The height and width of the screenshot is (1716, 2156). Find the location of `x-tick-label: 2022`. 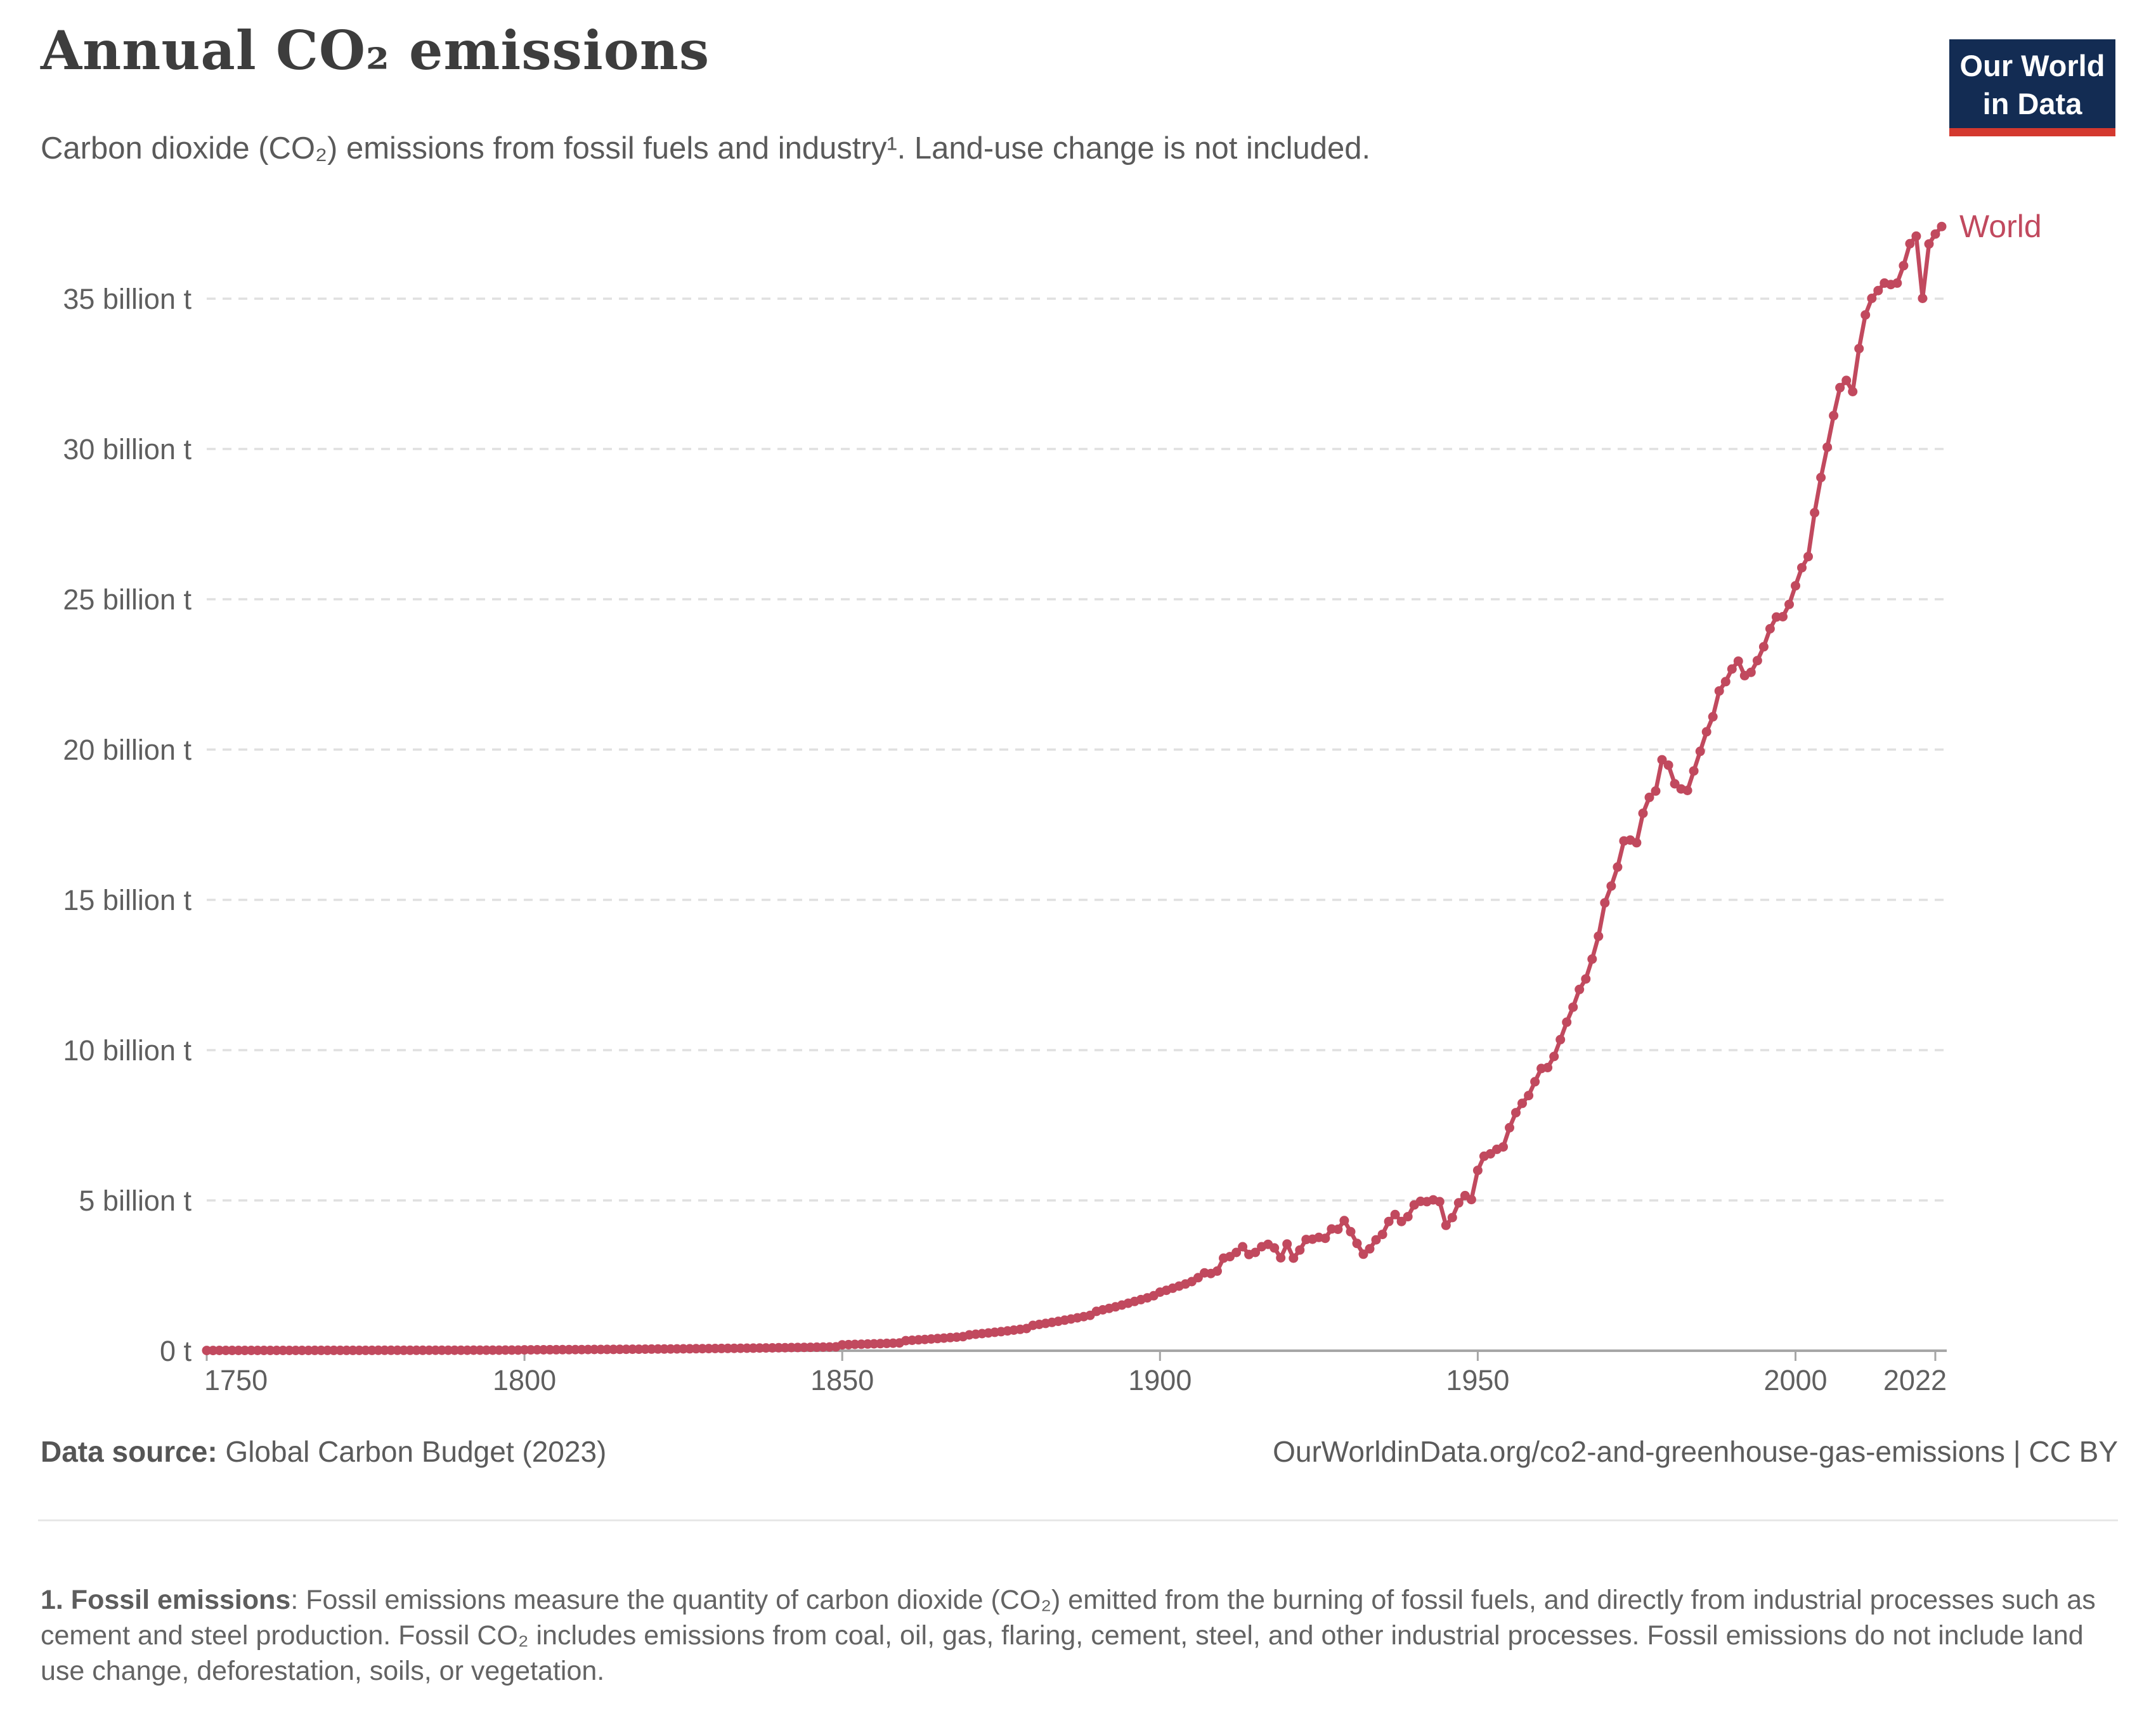

x-tick-label: 2022 is located at coordinates (1915, 1380).